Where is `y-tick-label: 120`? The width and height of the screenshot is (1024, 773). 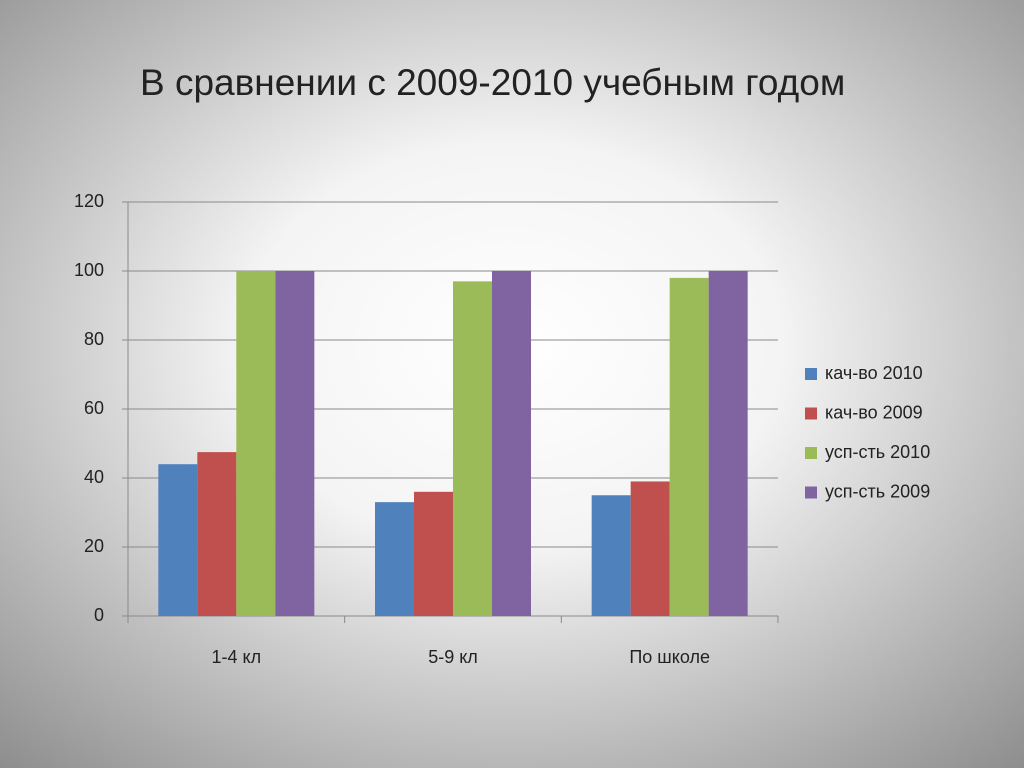 y-tick-label: 120 is located at coordinates (89, 201).